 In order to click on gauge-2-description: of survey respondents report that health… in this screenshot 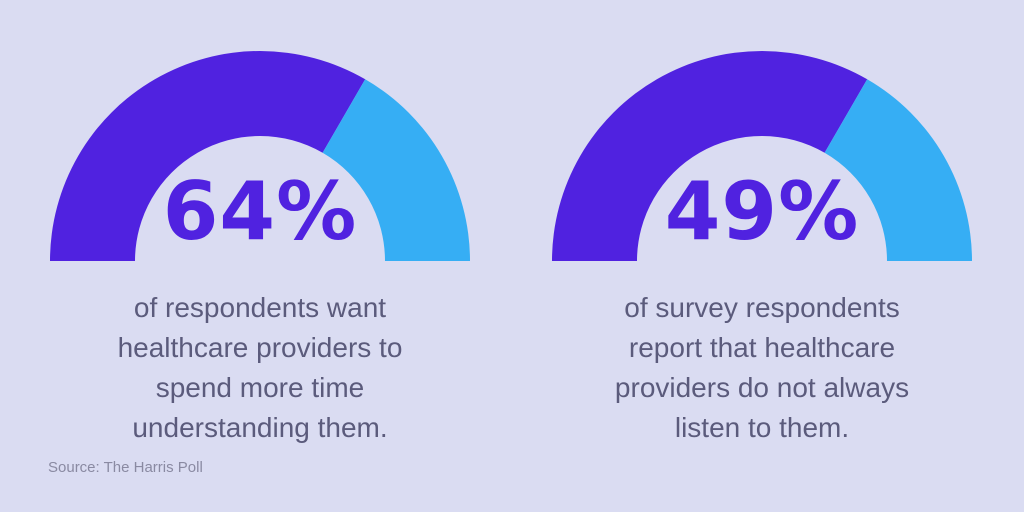, I will do `click(762, 368)`.